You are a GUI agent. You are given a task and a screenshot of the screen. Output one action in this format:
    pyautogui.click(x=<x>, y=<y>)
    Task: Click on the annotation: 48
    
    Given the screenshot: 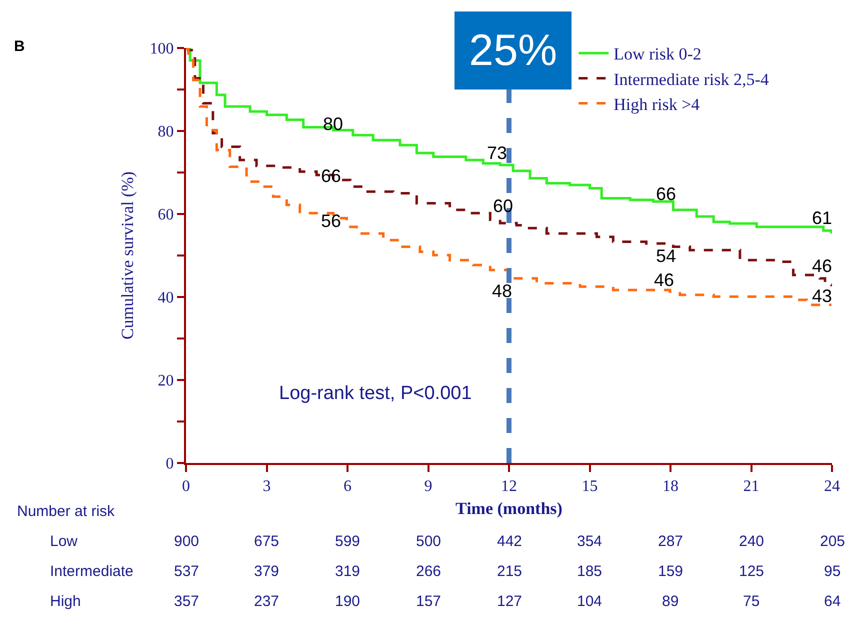 What is the action you would take?
    pyautogui.click(x=502, y=291)
    